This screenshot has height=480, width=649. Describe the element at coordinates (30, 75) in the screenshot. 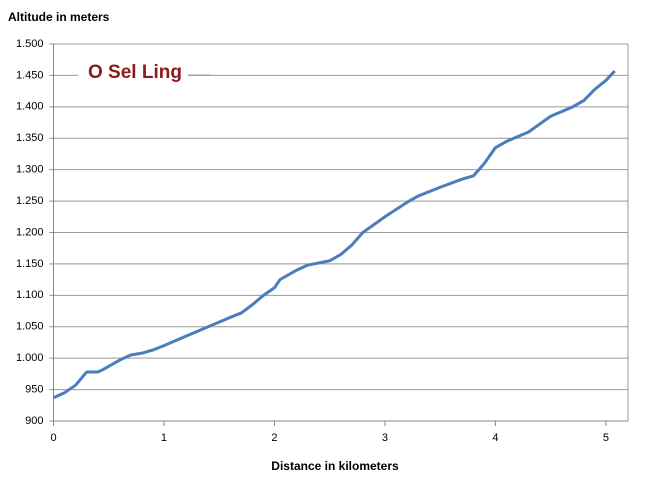

I see `y-tick-label: 1.450` at that location.